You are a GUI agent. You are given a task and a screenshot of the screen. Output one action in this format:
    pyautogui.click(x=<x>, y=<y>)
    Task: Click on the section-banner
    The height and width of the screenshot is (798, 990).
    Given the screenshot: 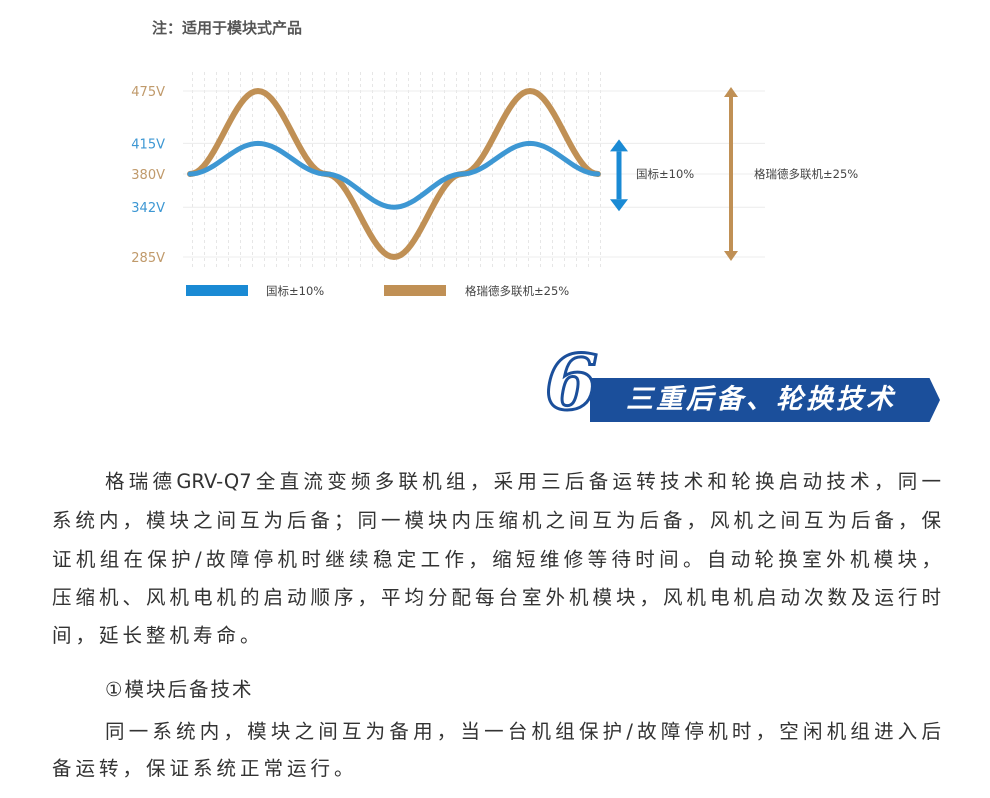 What is the action you would take?
    pyautogui.click(x=765, y=400)
    